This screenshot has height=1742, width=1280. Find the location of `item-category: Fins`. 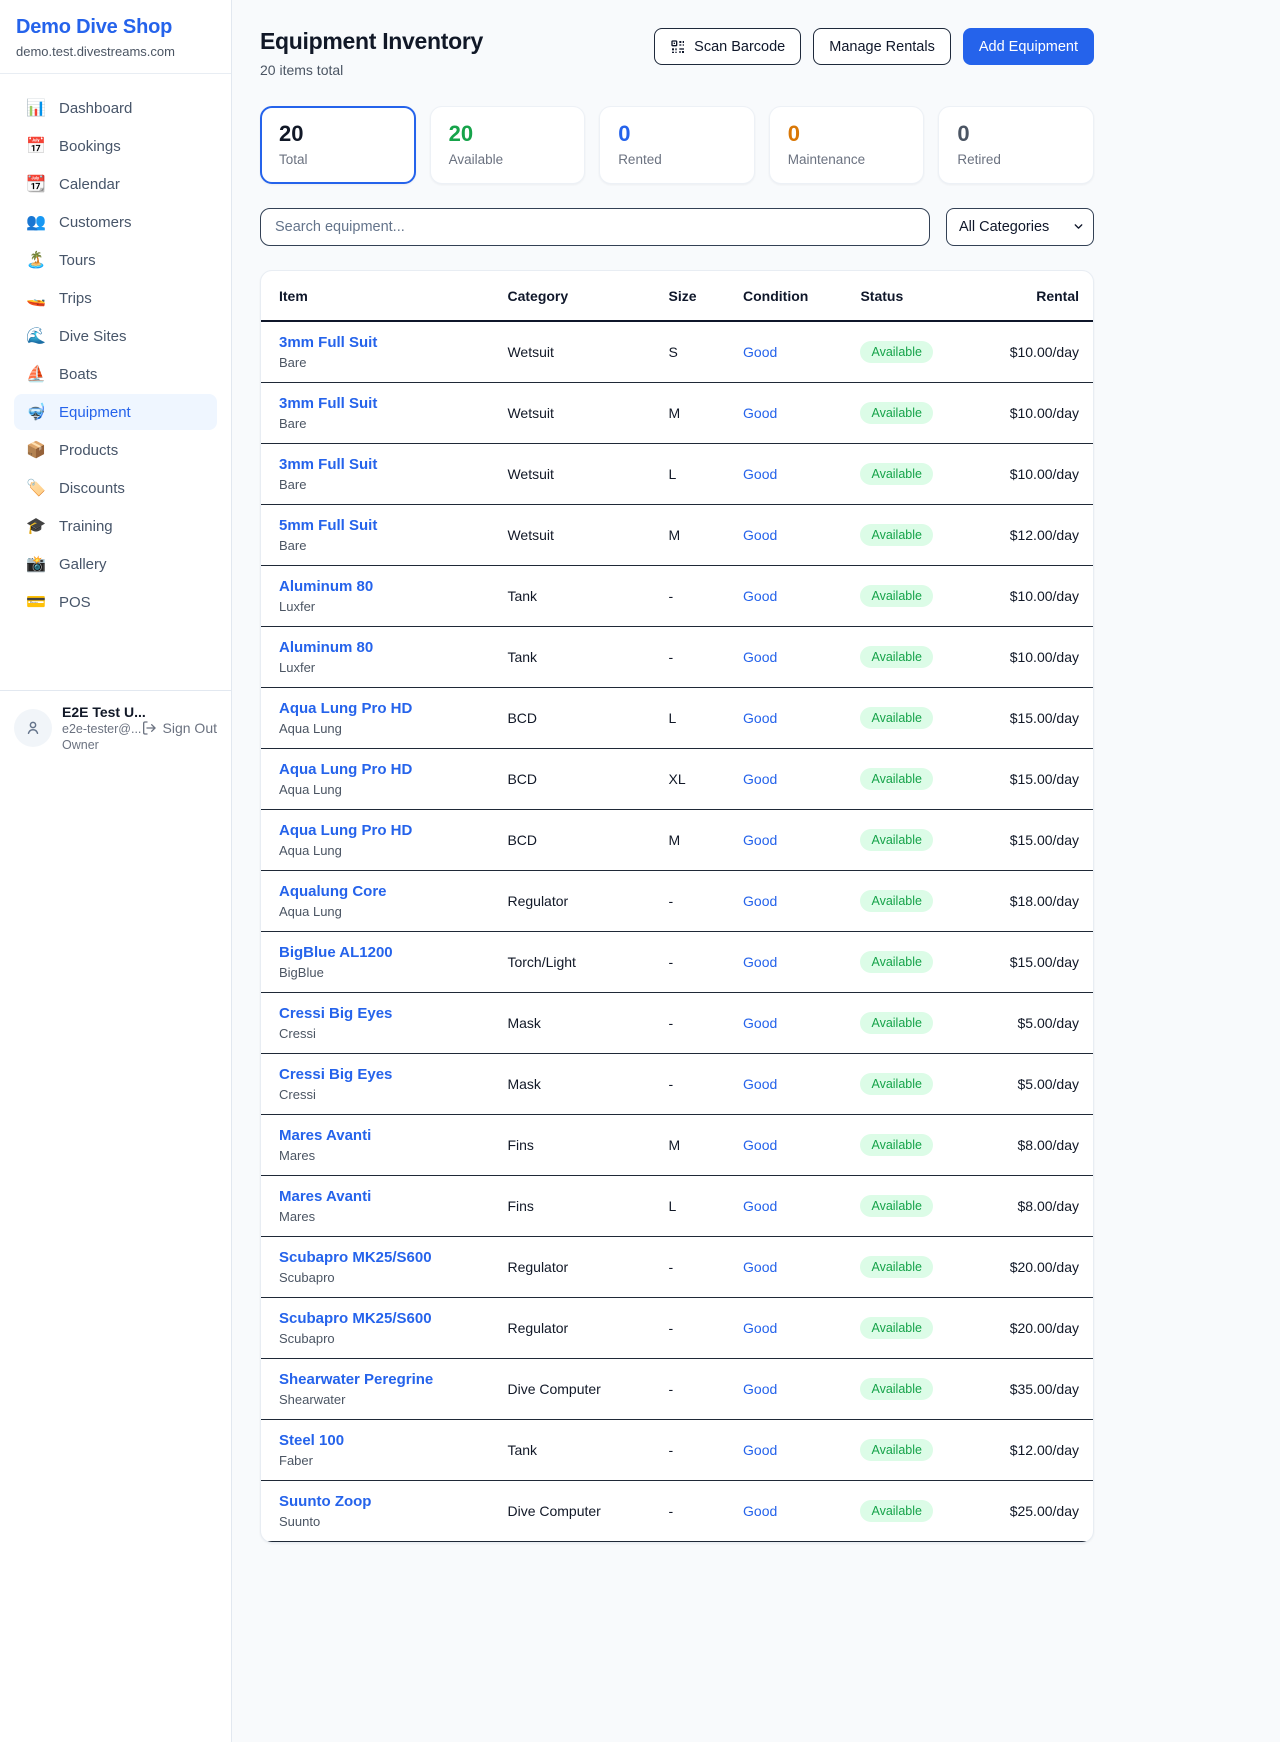

item-category: Fins is located at coordinates (520, 1205).